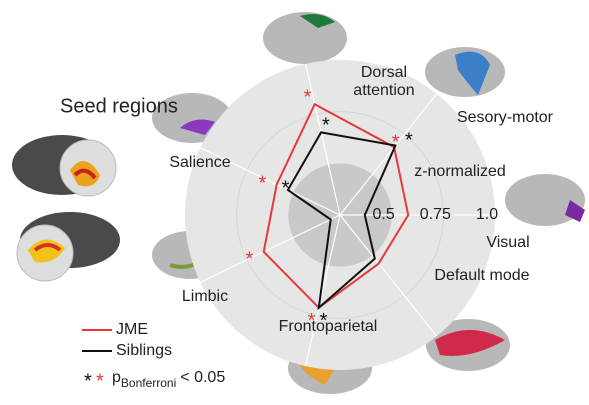 Image resolution: width=589 pixels, height=405 pixels. What do you see at coordinates (119, 106) in the screenshot?
I see `panel-title: Seed regions` at bounding box center [119, 106].